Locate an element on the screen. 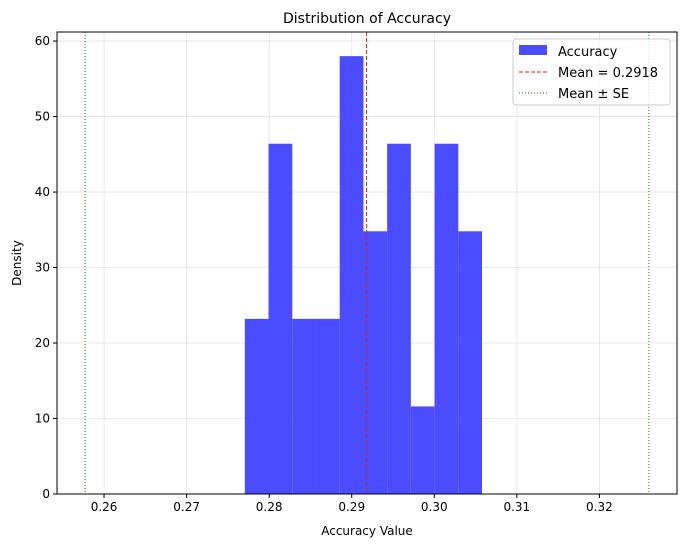  x-tick-label: 0.27 is located at coordinates (186, 507).